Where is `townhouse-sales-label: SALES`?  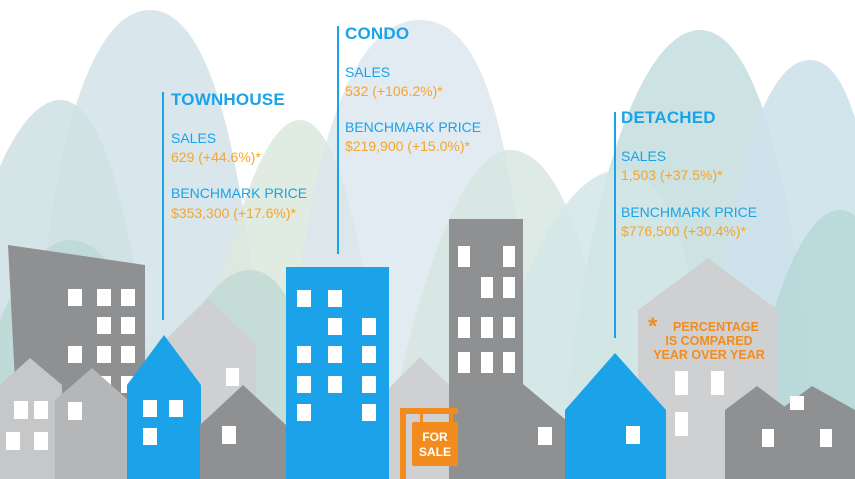
townhouse-sales-label: SALES is located at coordinates (194, 138).